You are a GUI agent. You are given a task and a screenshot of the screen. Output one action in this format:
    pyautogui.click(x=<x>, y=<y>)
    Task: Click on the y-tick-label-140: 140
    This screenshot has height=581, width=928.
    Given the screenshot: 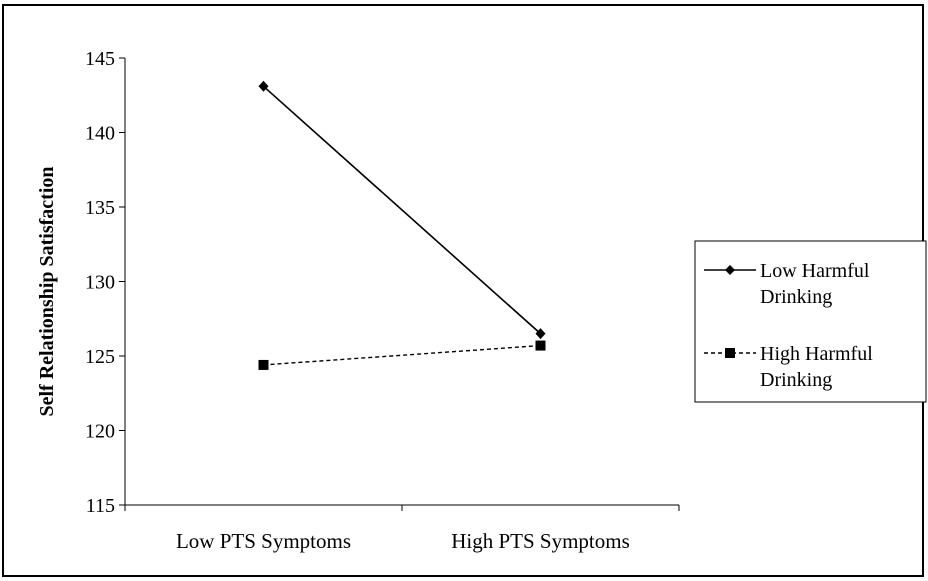 What is the action you would take?
    pyautogui.click(x=100, y=134)
    